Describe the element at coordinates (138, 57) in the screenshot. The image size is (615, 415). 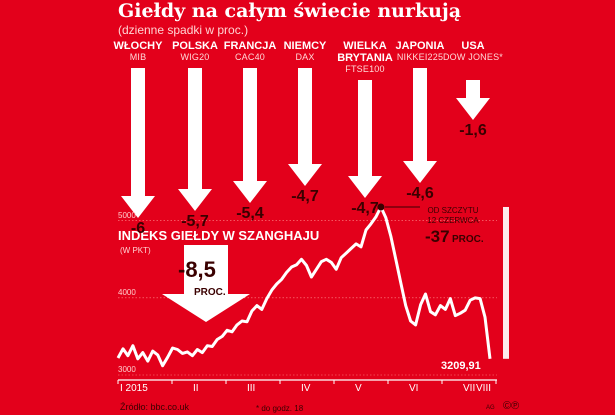
I see `market-index: MIB` at that location.